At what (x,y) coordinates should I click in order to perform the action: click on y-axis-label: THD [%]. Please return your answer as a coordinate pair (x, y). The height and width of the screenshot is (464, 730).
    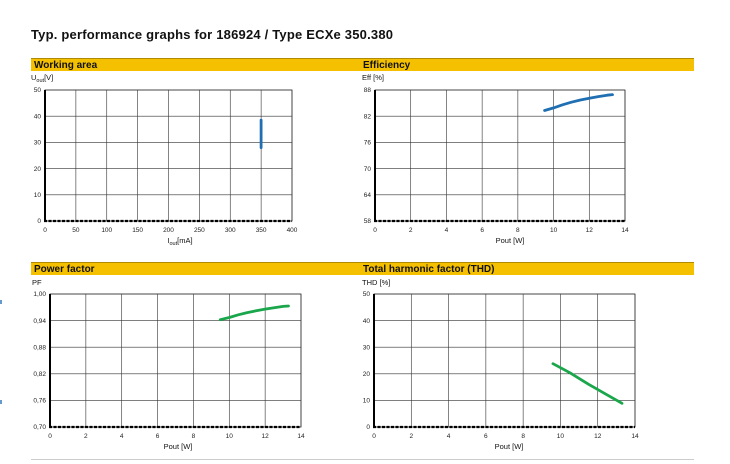
    Looking at the image, I should click on (376, 282).